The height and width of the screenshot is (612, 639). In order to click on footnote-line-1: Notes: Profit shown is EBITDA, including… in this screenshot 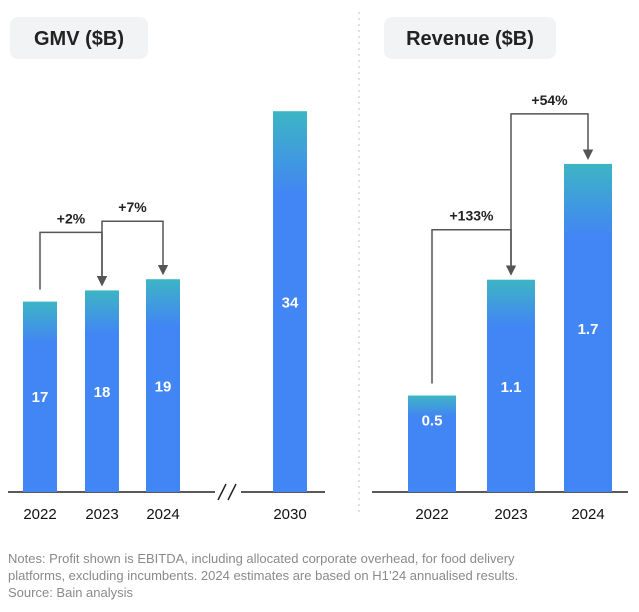, I will do `click(261, 558)`.